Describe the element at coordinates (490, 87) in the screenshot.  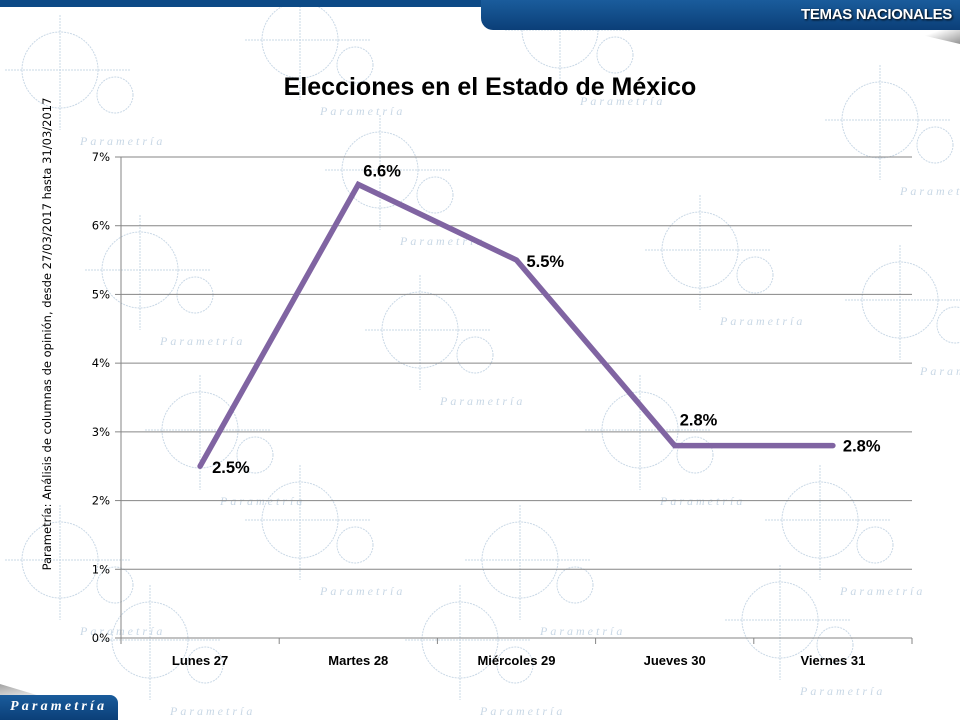
I see `chart-title: Elecciones en el Estado de México` at that location.